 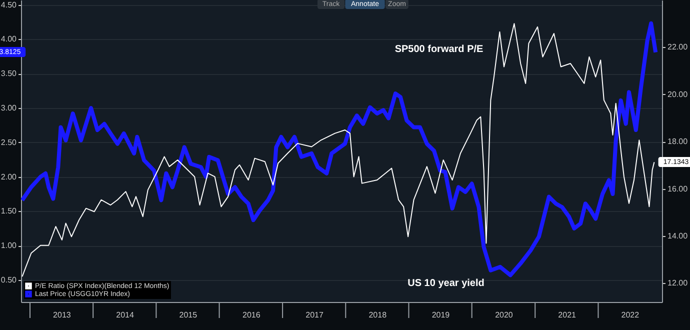 I want to click on y2-tick-label: 22.00, so click(x=678, y=47).